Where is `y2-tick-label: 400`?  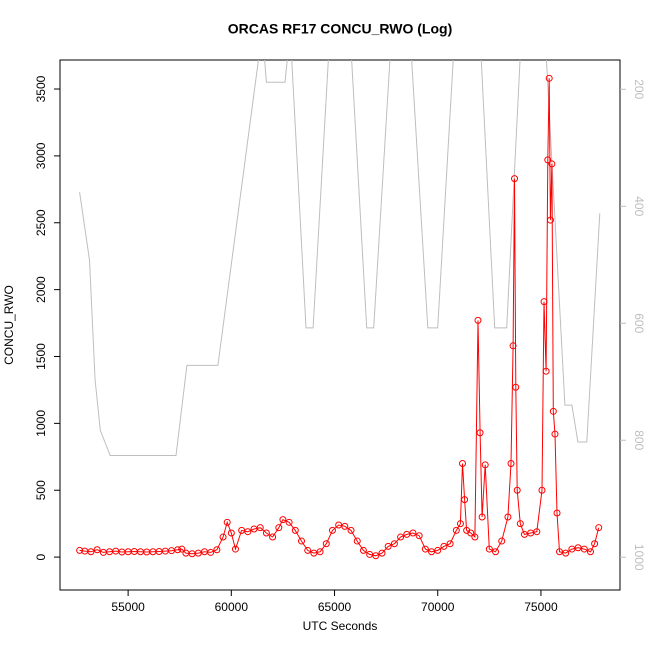
y2-tick-label: 400 is located at coordinates (639, 206).